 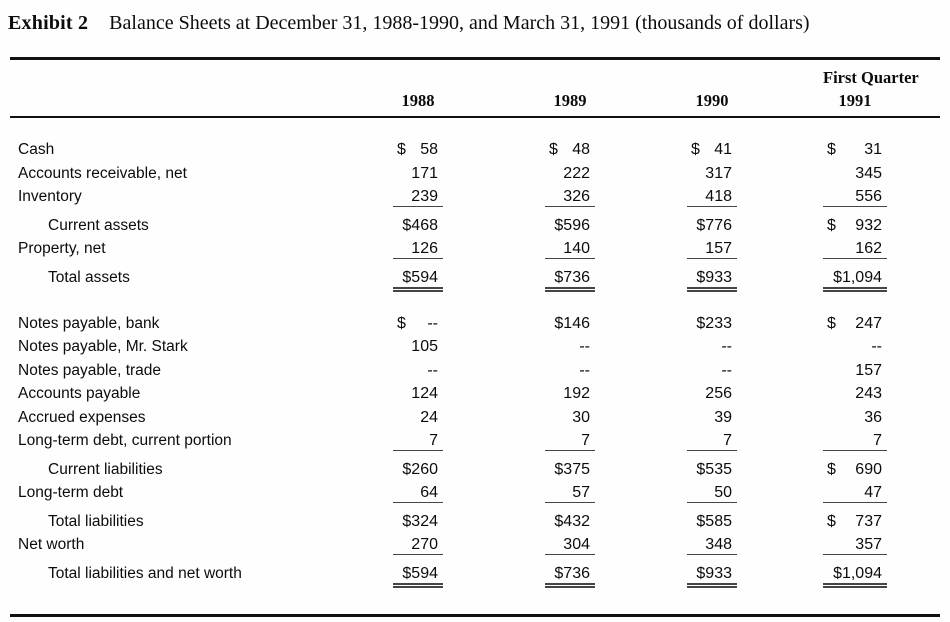 I want to click on cell-box: 64, so click(x=418, y=493).